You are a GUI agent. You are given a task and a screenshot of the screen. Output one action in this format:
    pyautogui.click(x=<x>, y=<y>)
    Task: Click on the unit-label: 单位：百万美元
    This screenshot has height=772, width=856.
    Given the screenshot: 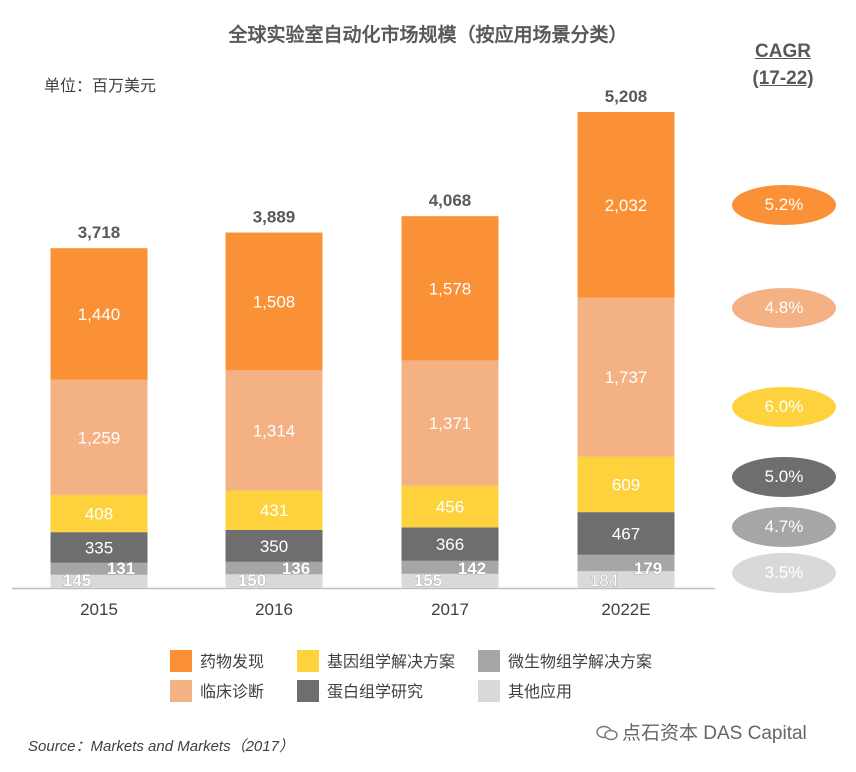 What is the action you would take?
    pyautogui.click(x=100, y=86)
    